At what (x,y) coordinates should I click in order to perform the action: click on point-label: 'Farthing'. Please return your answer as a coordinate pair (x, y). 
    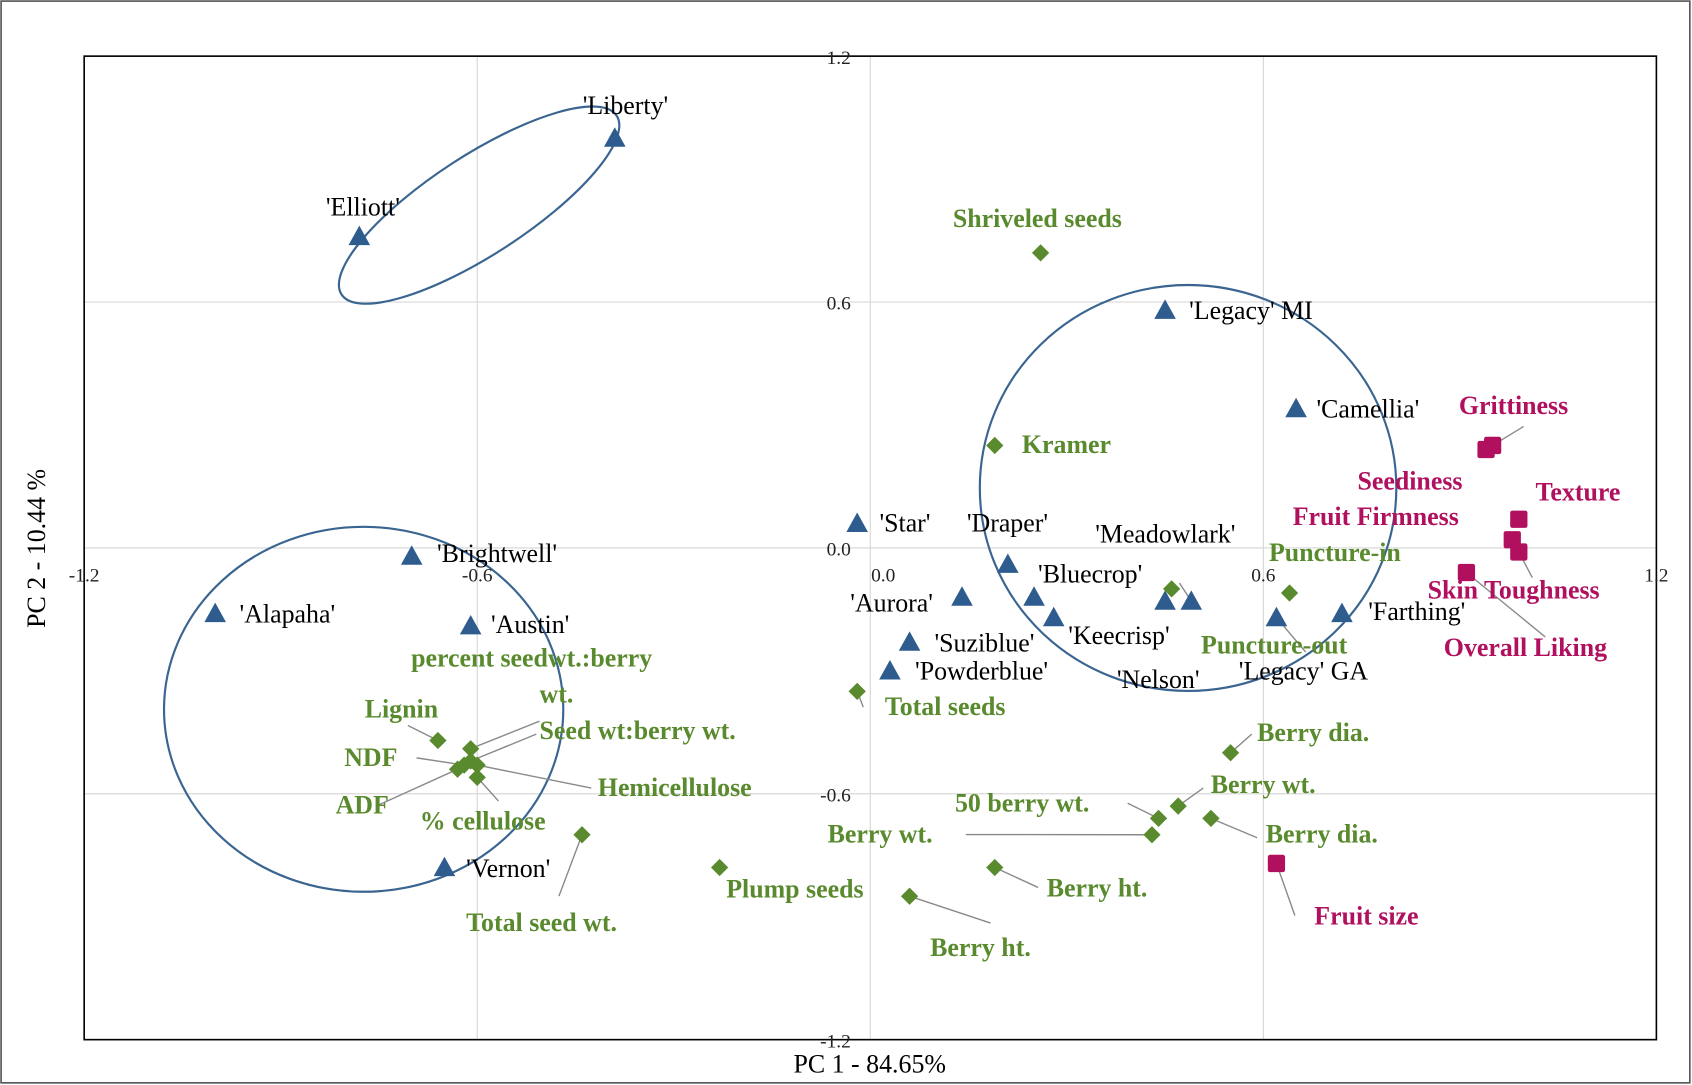
    Looking at the image, I should click on (1416, 611).